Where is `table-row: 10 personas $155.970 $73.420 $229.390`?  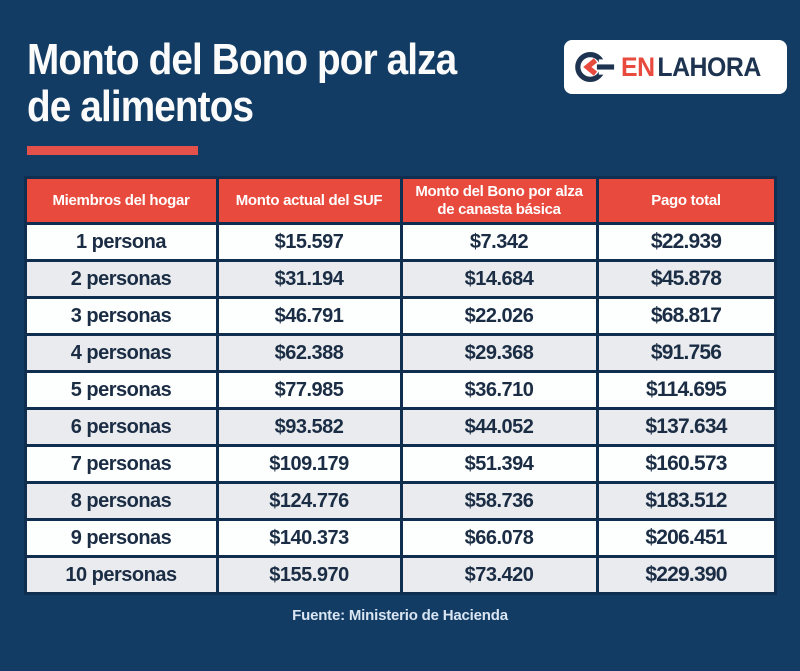 table-row: 10 personas $155.970 $73.420 $229.390 is located at coordinates (400, 575).